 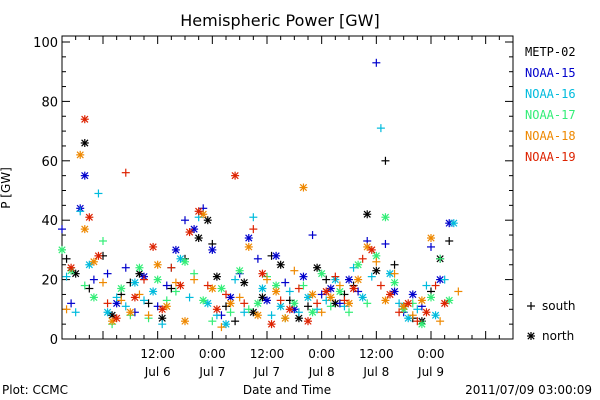 I want to click on south-legend-label: south, so click(x=559, y=306).